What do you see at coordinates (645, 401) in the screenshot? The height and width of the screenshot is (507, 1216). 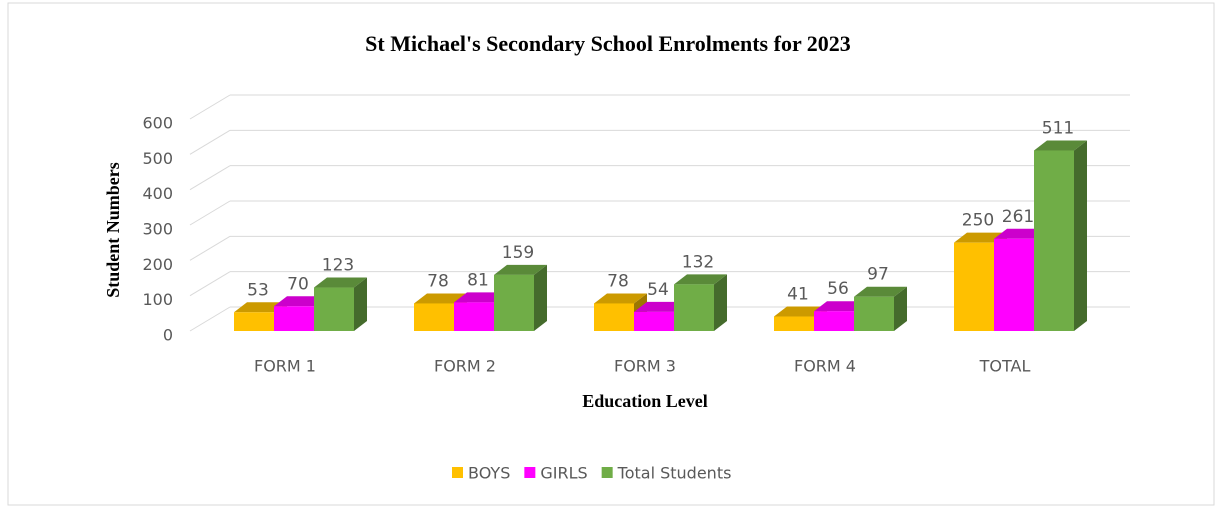 I see `x-axis-label: Education Level` at bounding box center [645, 401].